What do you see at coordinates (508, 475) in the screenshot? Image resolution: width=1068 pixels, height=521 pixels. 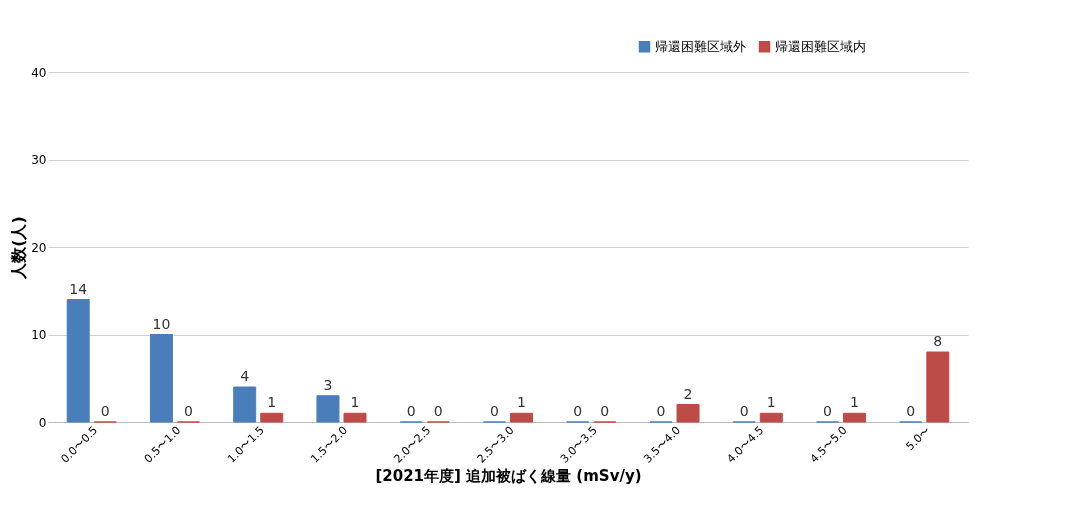 I see `x-axis-title: [2021年度] 追加被ばく線量 (mSv/y)` at bounding box center [508, 475].